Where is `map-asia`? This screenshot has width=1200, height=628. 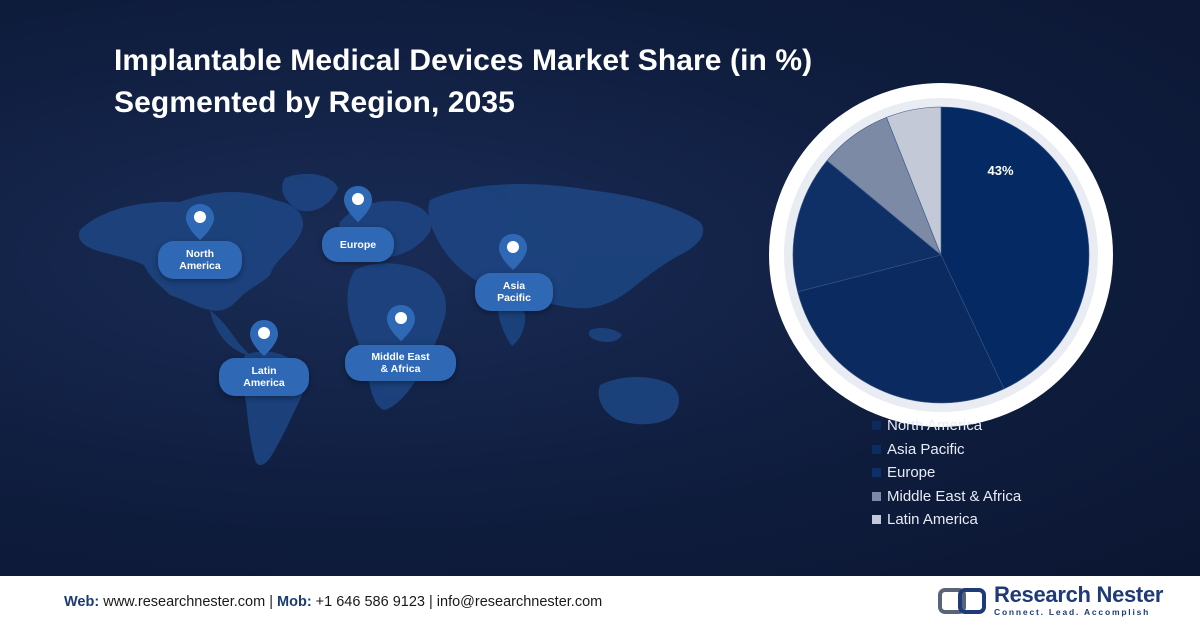
map-asia is located at coordinates (566, 246).